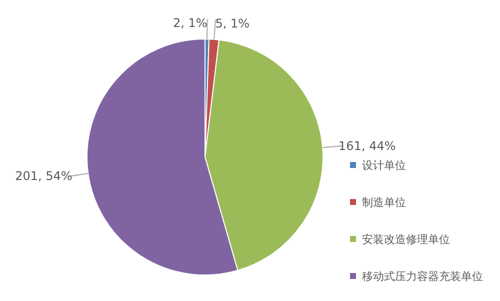 Image resolution: width=500 pixels, height=301 pixels. Describe the element at coordinates (422, 276) in the screenshot. I see `legend-label: 移动式压力容器充装单位` at that location.